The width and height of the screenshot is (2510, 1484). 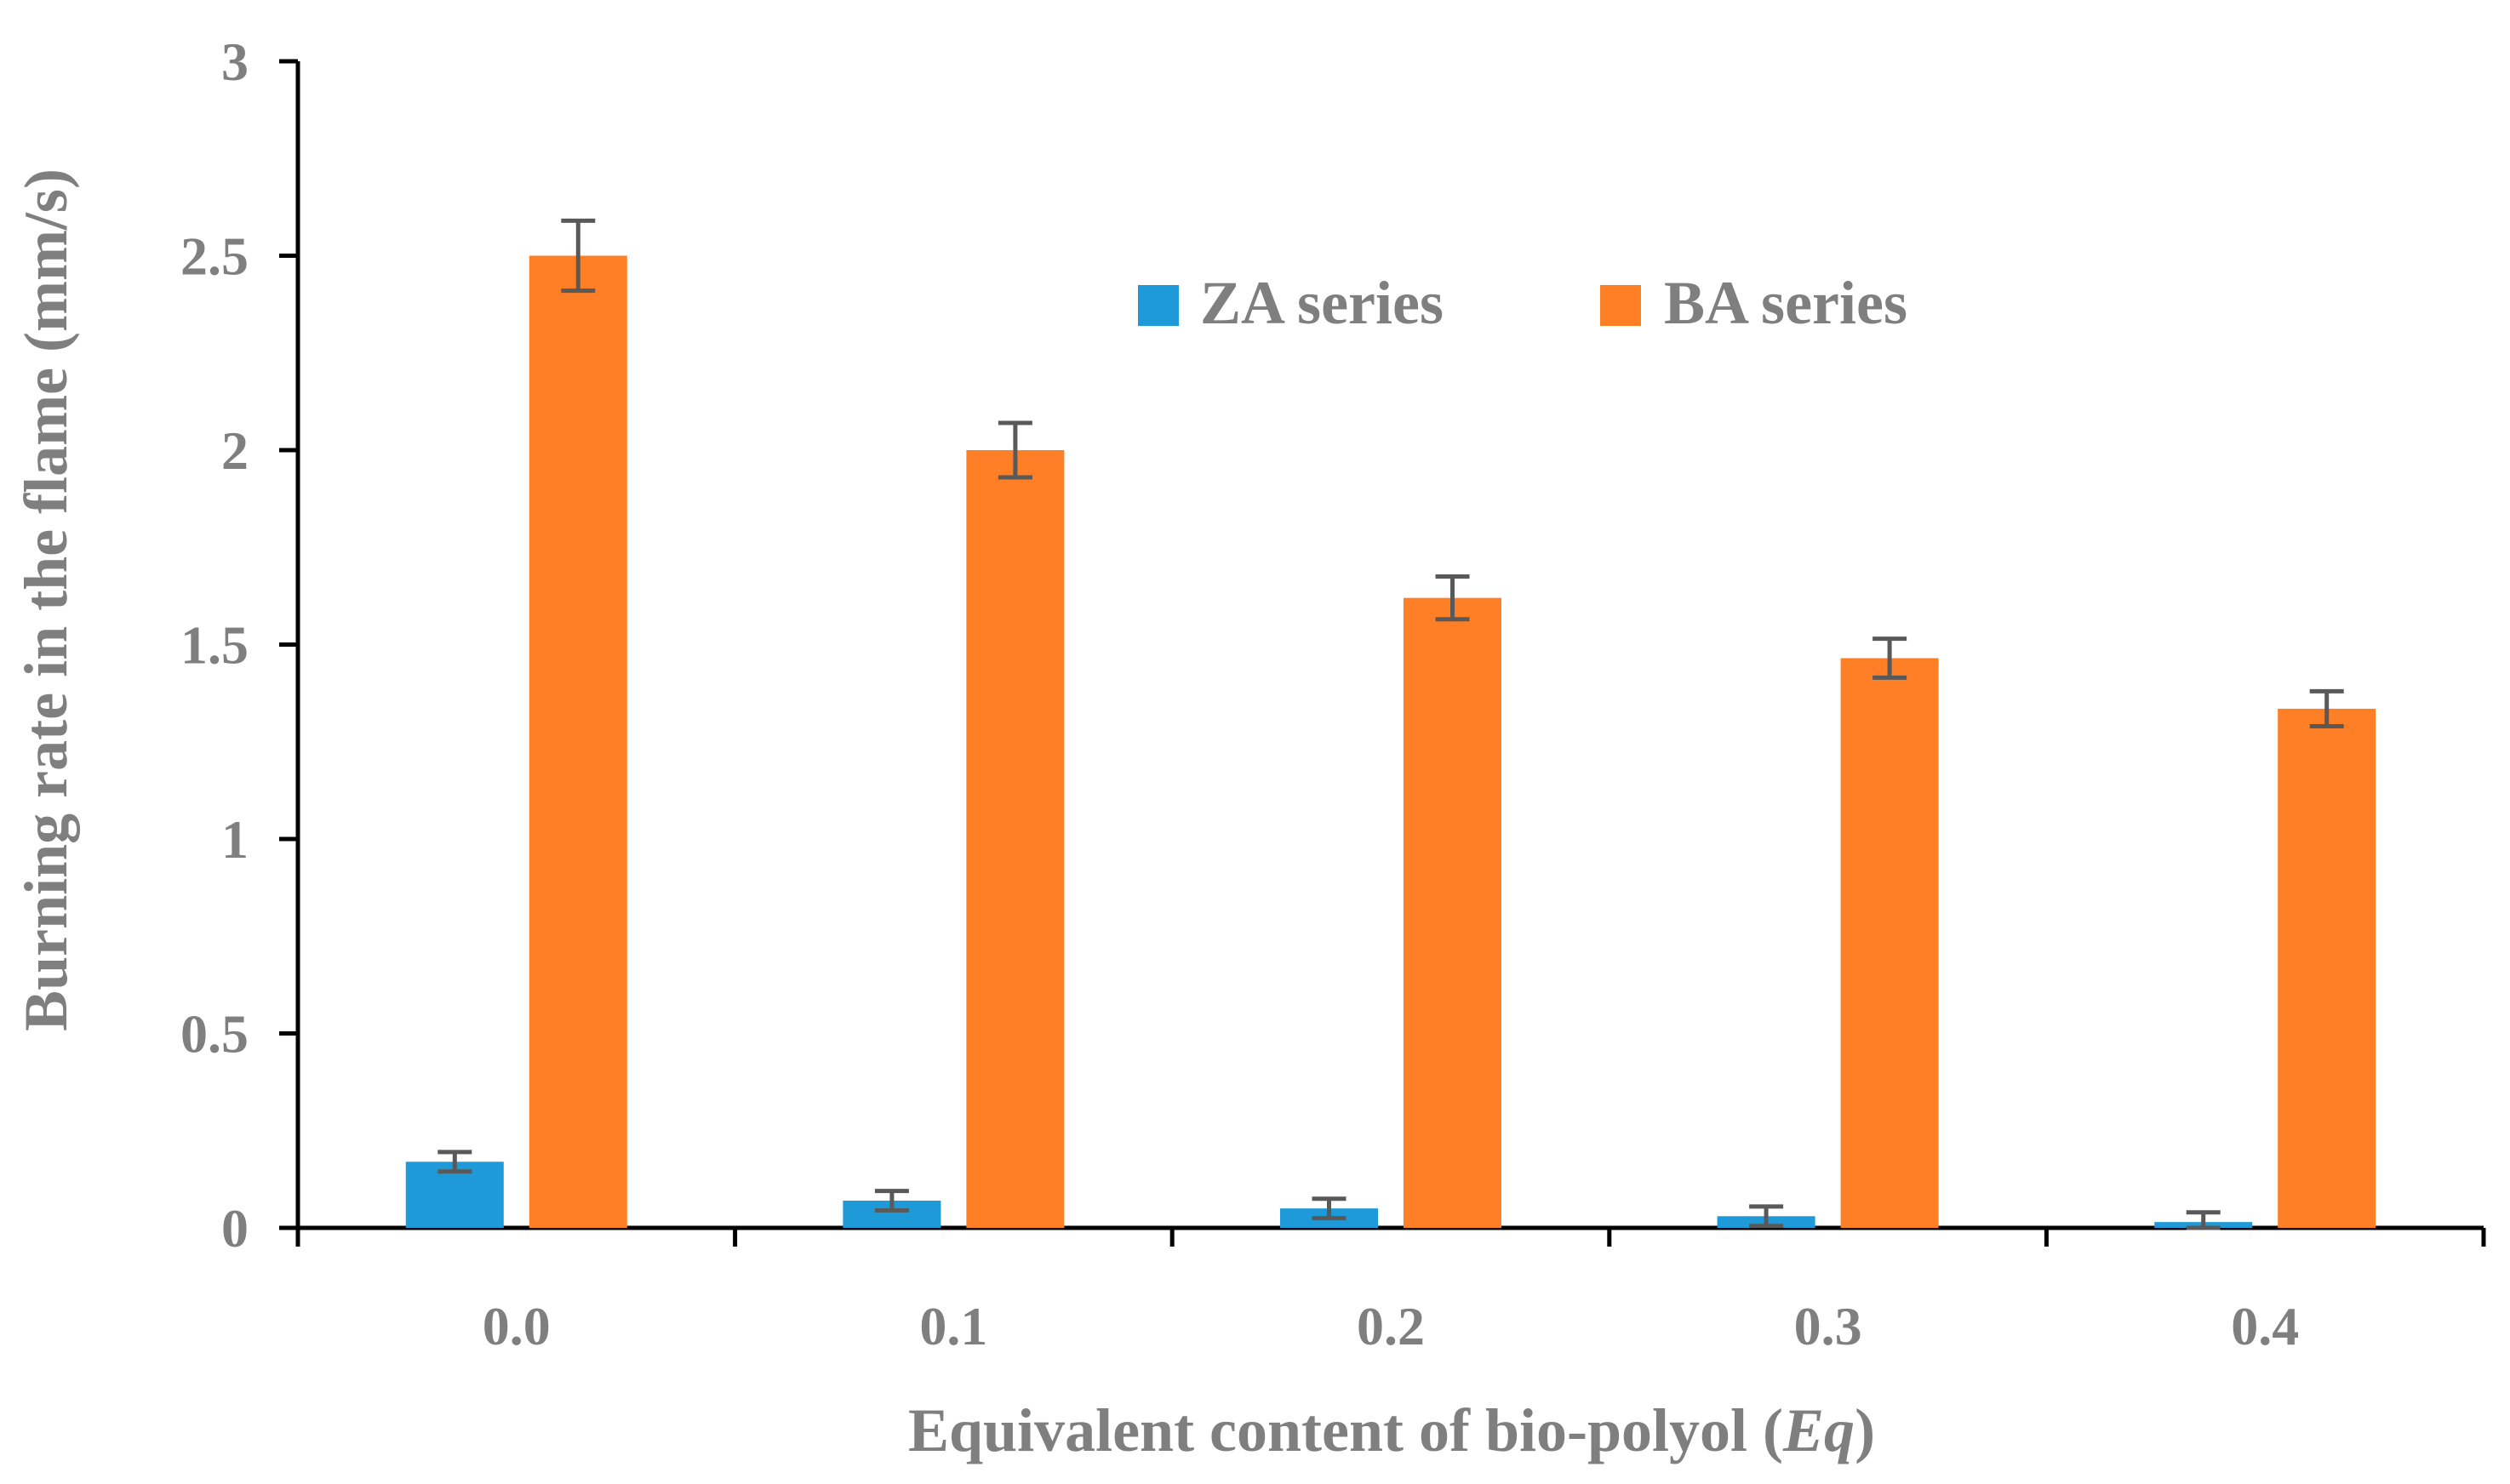 I want to click on legend-label-za: ZA series, so click(x=1322, y=303).